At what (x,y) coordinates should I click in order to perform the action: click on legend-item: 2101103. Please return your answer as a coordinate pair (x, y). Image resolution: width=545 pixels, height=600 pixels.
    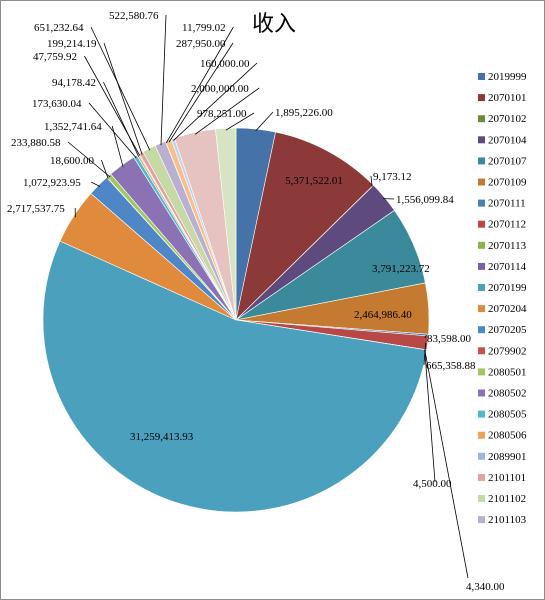
    Looking at the image, I should click on (507, 520).